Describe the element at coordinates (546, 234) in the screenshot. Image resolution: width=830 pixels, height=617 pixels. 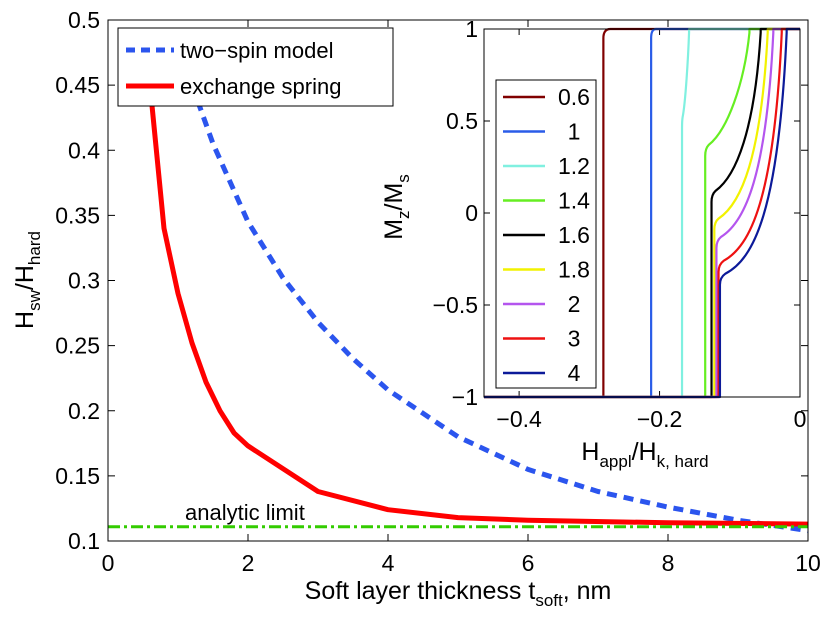
I see `inset-legend: 0.6 1 1.2 1.4 1.6 1.8 2 3 4` at that location.